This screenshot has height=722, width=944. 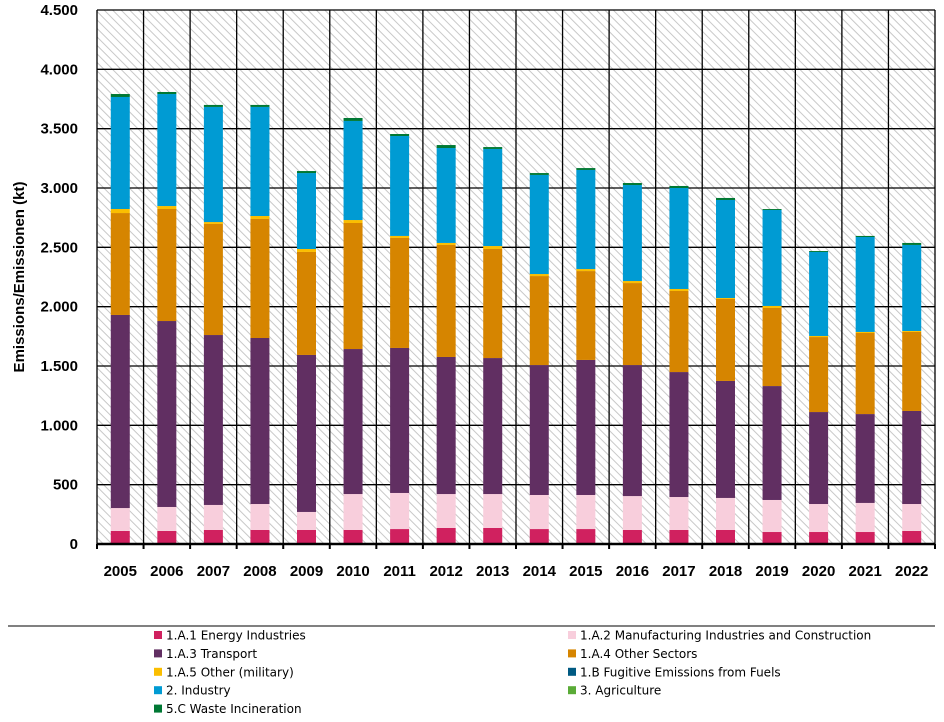 I want to click on x-tick-label: 2010, so click(x=352, y=571).